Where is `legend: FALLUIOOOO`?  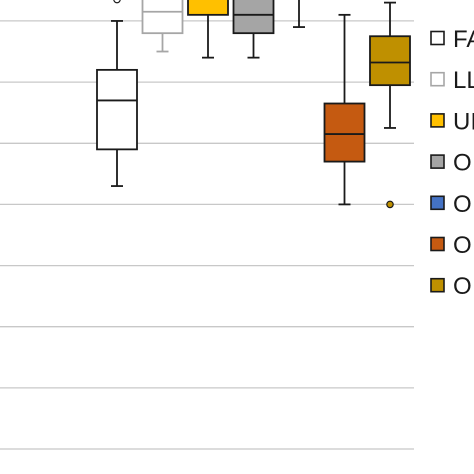
legend: FALLUIOOOO is located at coordinates (452, 163).